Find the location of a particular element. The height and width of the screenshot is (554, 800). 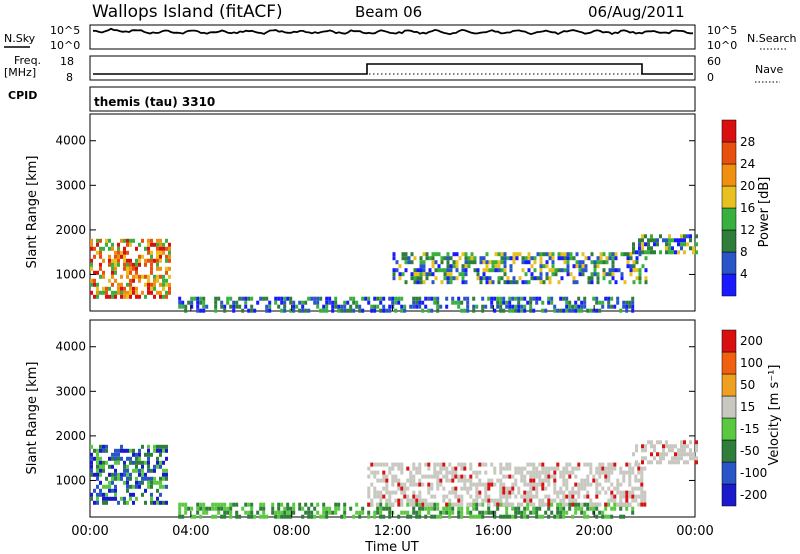

noise-right-tick-low: 10^0 is located at coordinates (722, 45).